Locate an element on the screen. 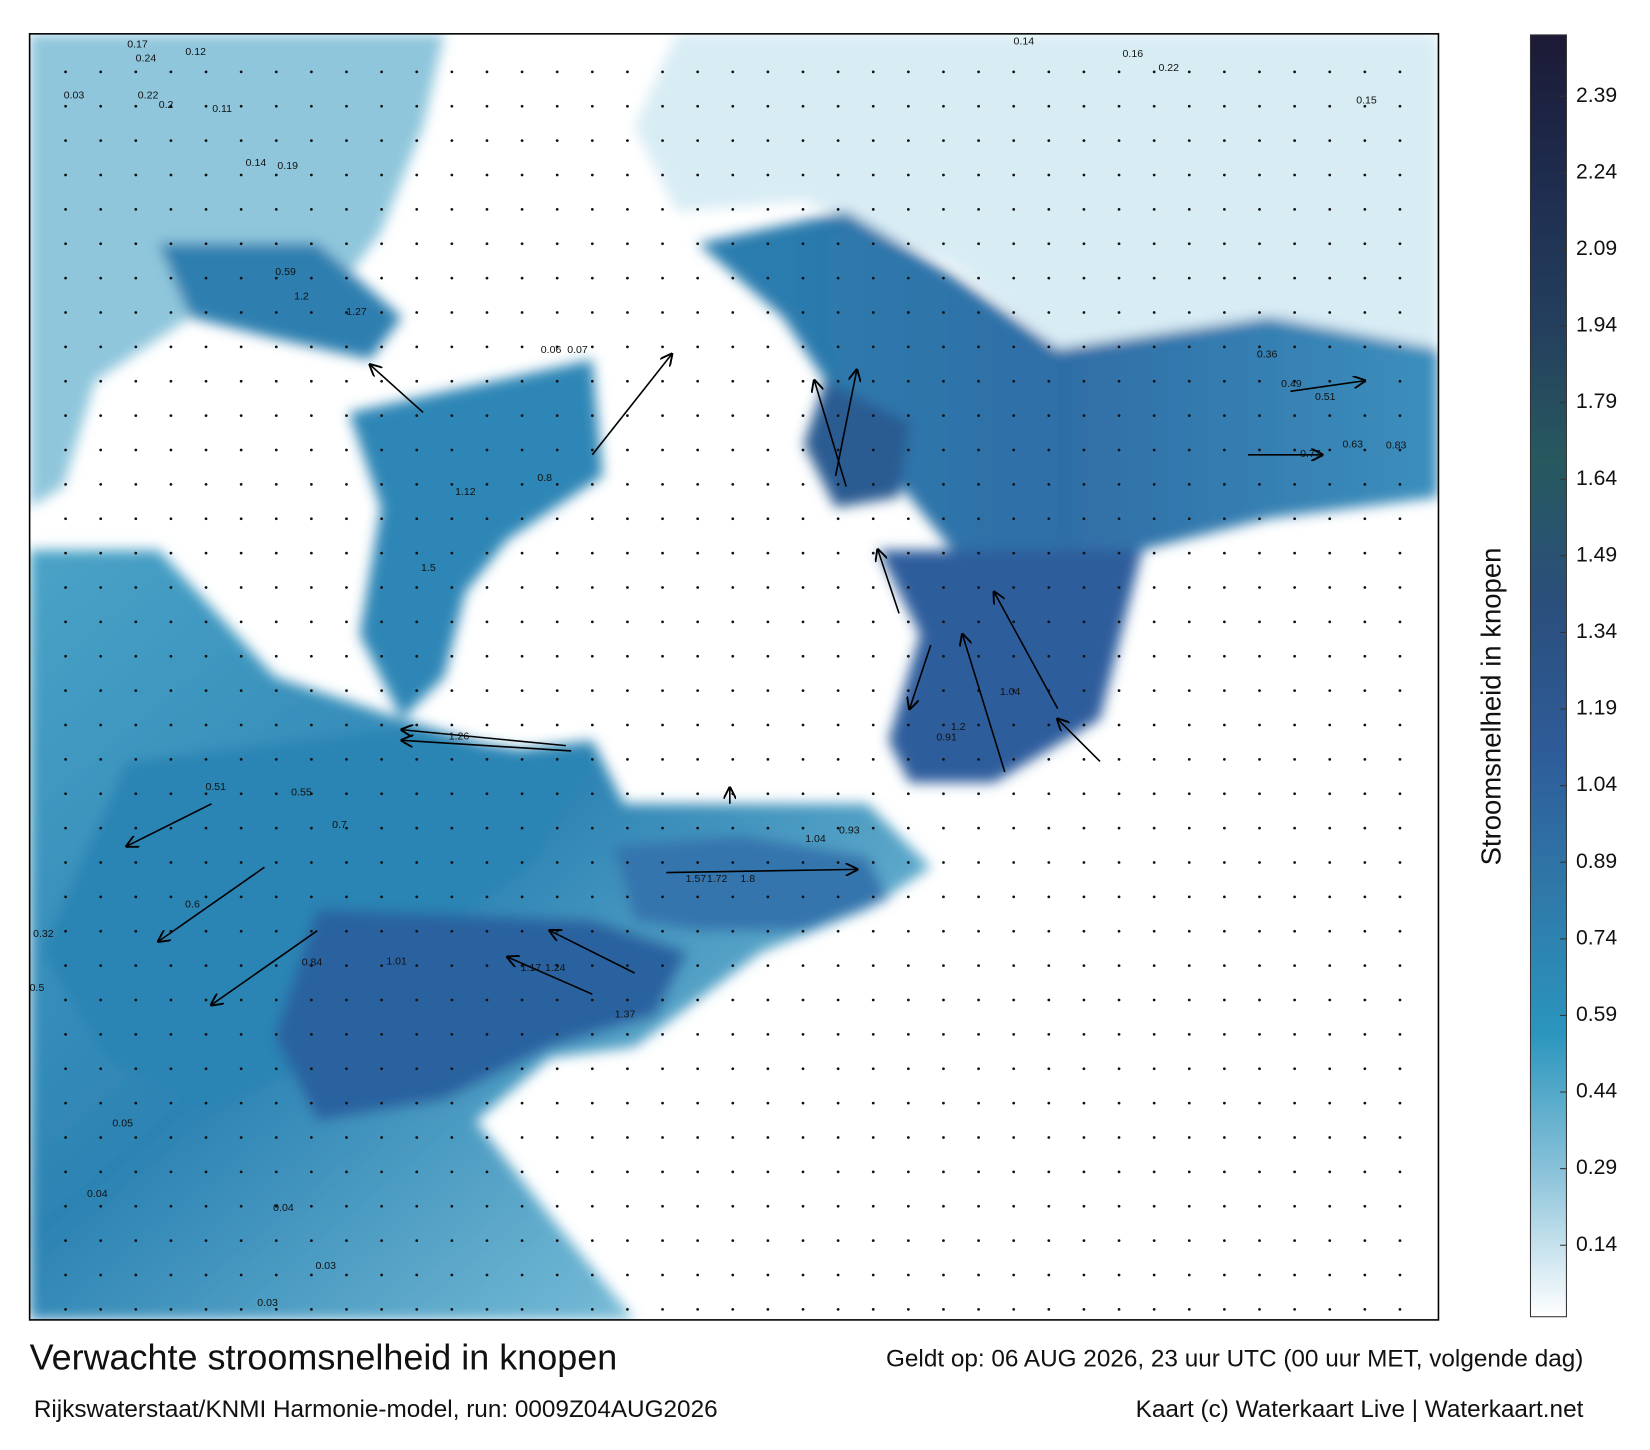 This screenshot has width=1650, height=1450. current-arrow is located at coordinates (550, 976).